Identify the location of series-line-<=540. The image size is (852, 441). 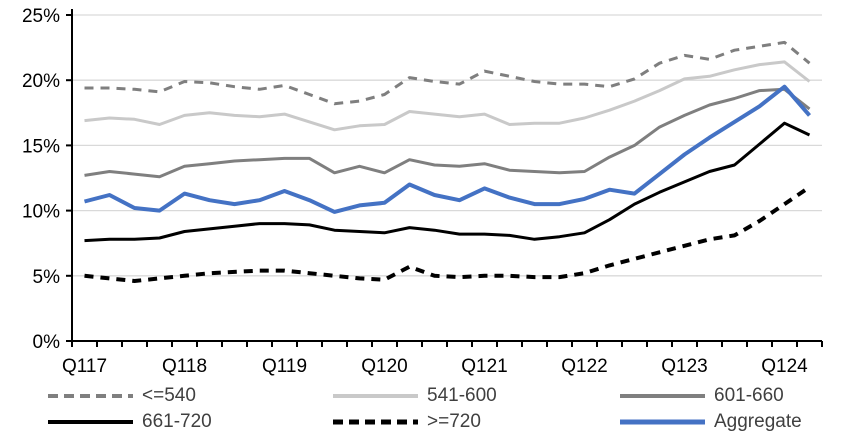
(447, 73).